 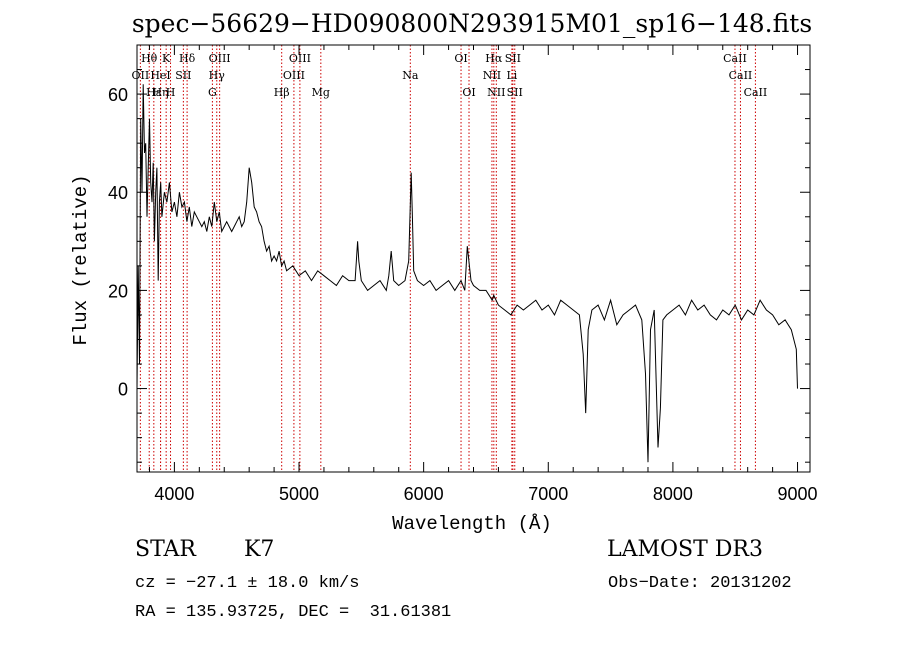 I want to click on x-tick-label: 5000, so click(x=299, y=494).